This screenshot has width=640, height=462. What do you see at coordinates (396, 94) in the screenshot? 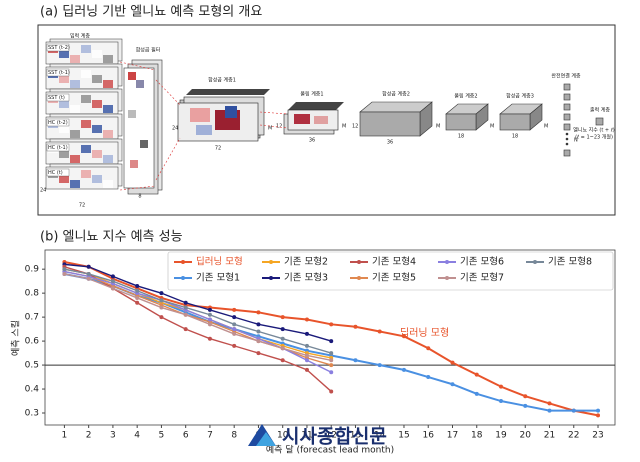
I see `label: 합성곱 계층2` at bounding box center [396, 94].